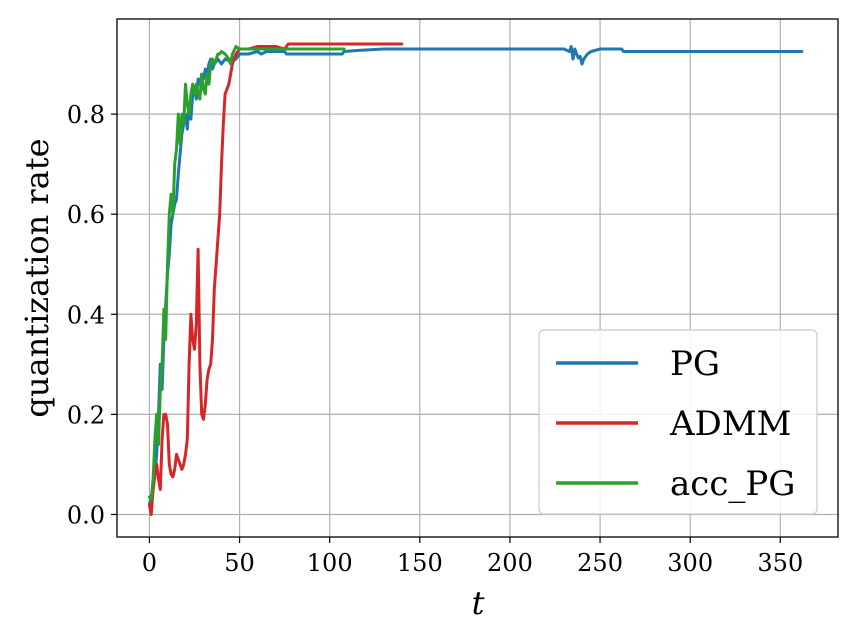  Describe the element at coordinates (239, 563) in the screenshot. I see `x-tick-label: 50` at that location.